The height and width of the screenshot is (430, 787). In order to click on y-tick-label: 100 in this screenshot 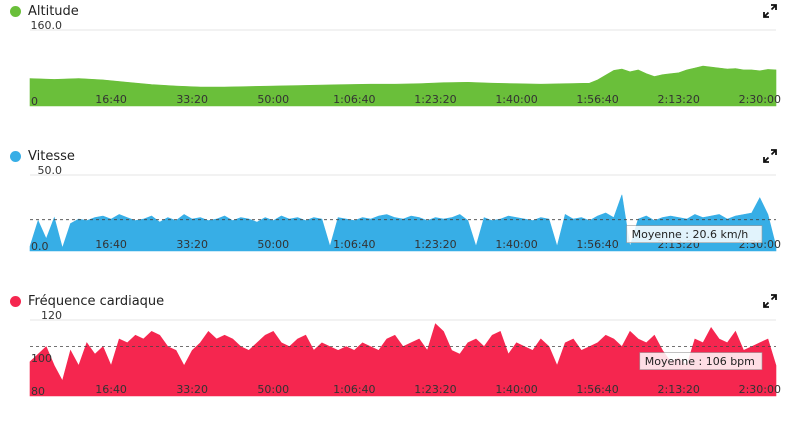, I will do `click(41, 358)`.